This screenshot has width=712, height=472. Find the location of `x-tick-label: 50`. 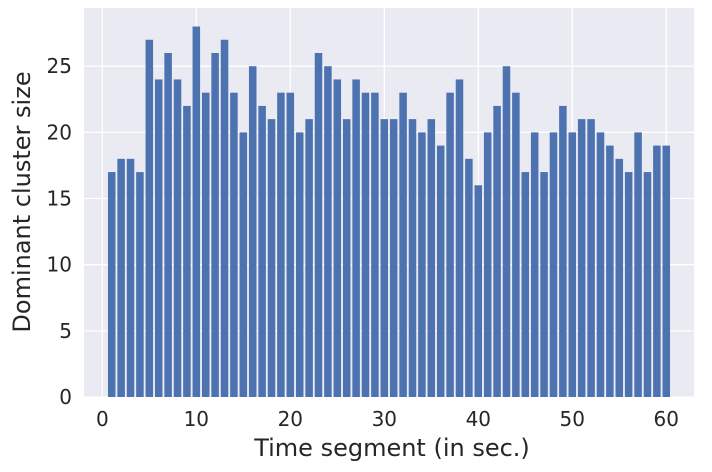

x-tick-label: 50 is located at coordinates (572, 419).